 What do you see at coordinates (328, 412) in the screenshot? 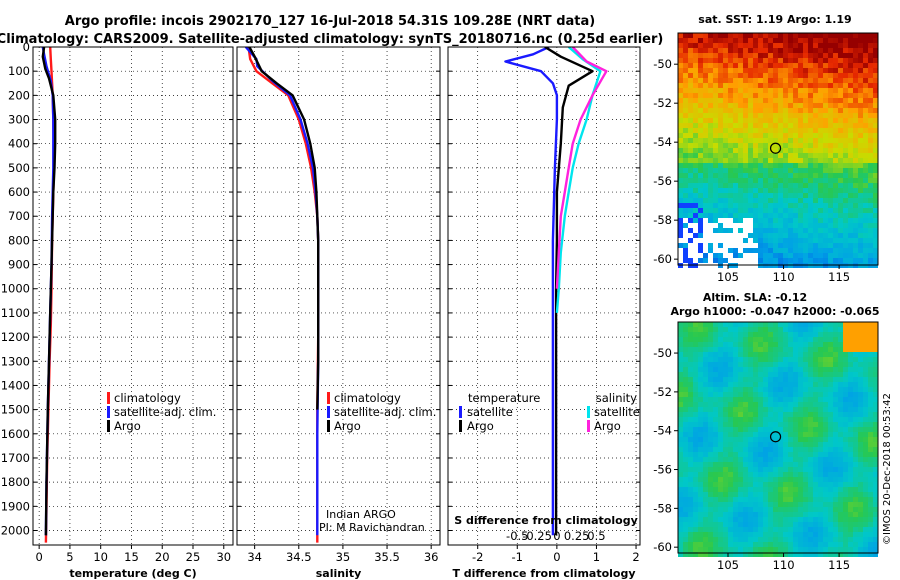
I see `legend-satellite-swatch` at bounding box center [328, 412].